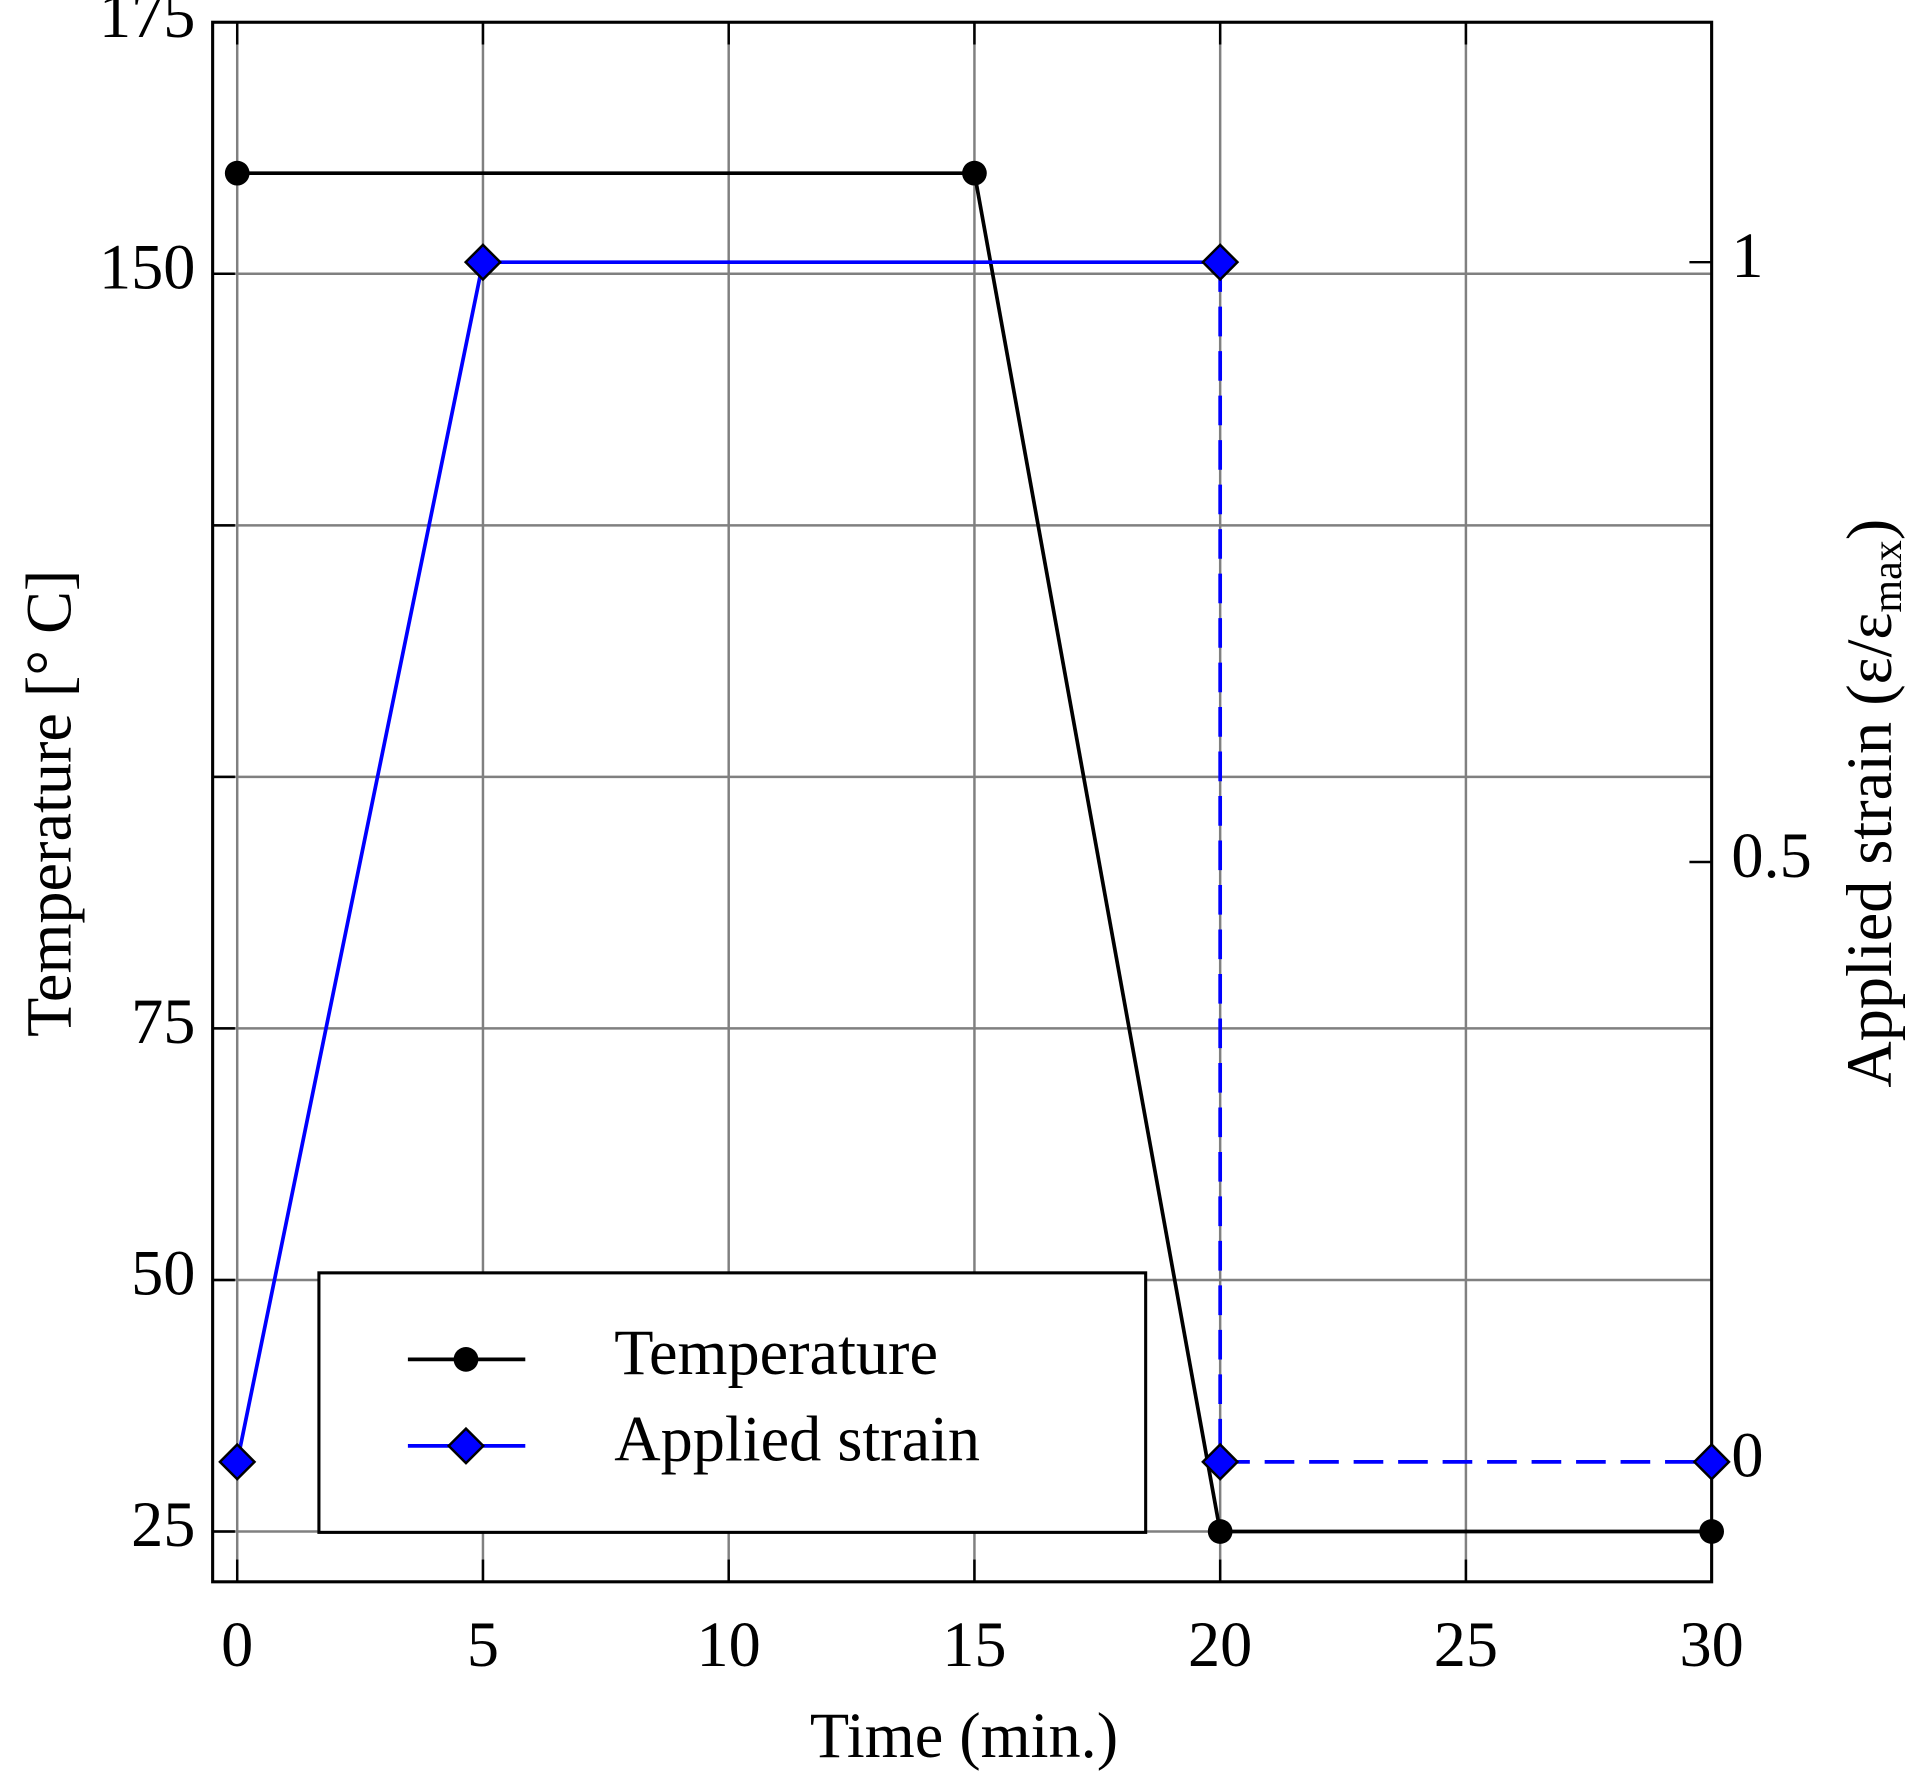  I want to click on y-tick-label: 25, so click(163, 1524).